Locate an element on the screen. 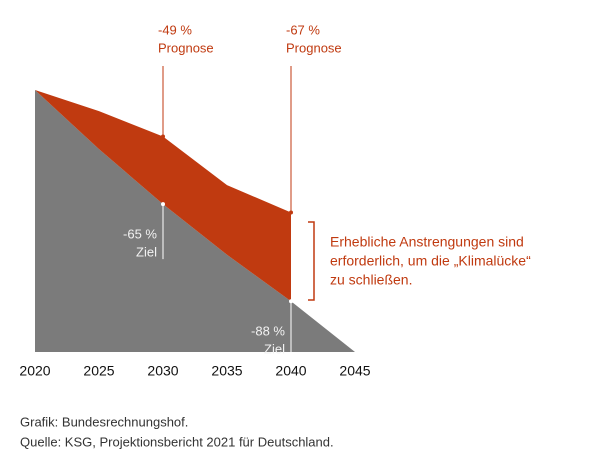 Image resolution: width=605 pixels, height=463 pixels. x-tick-label: 2025 is located at coordinates (98, 371).